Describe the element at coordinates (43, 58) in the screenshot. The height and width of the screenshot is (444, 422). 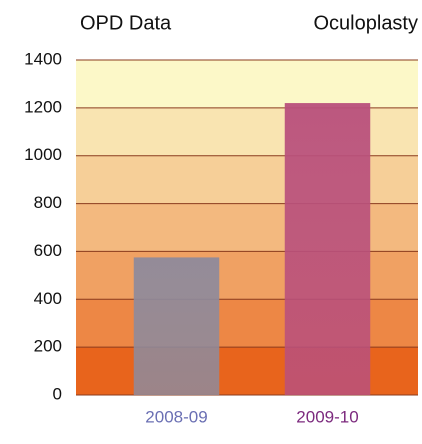
I see `y-tick-label: 1400` at that location.